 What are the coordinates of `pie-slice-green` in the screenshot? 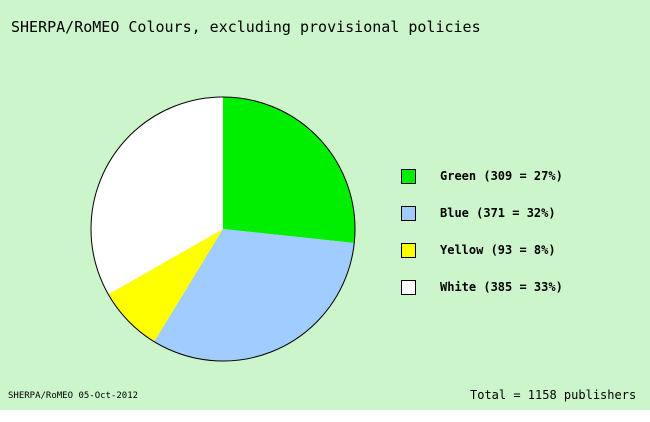 It's located at (289, 170).